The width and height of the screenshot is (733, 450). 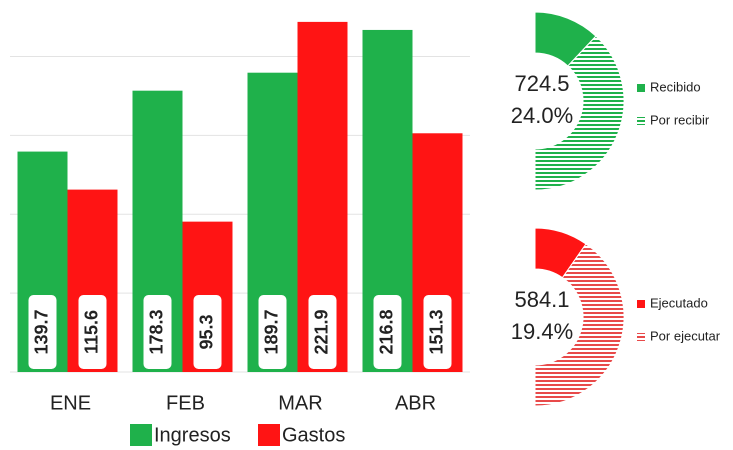 I want to click on center-percent: 24.0%, so click(x=542, y=115).